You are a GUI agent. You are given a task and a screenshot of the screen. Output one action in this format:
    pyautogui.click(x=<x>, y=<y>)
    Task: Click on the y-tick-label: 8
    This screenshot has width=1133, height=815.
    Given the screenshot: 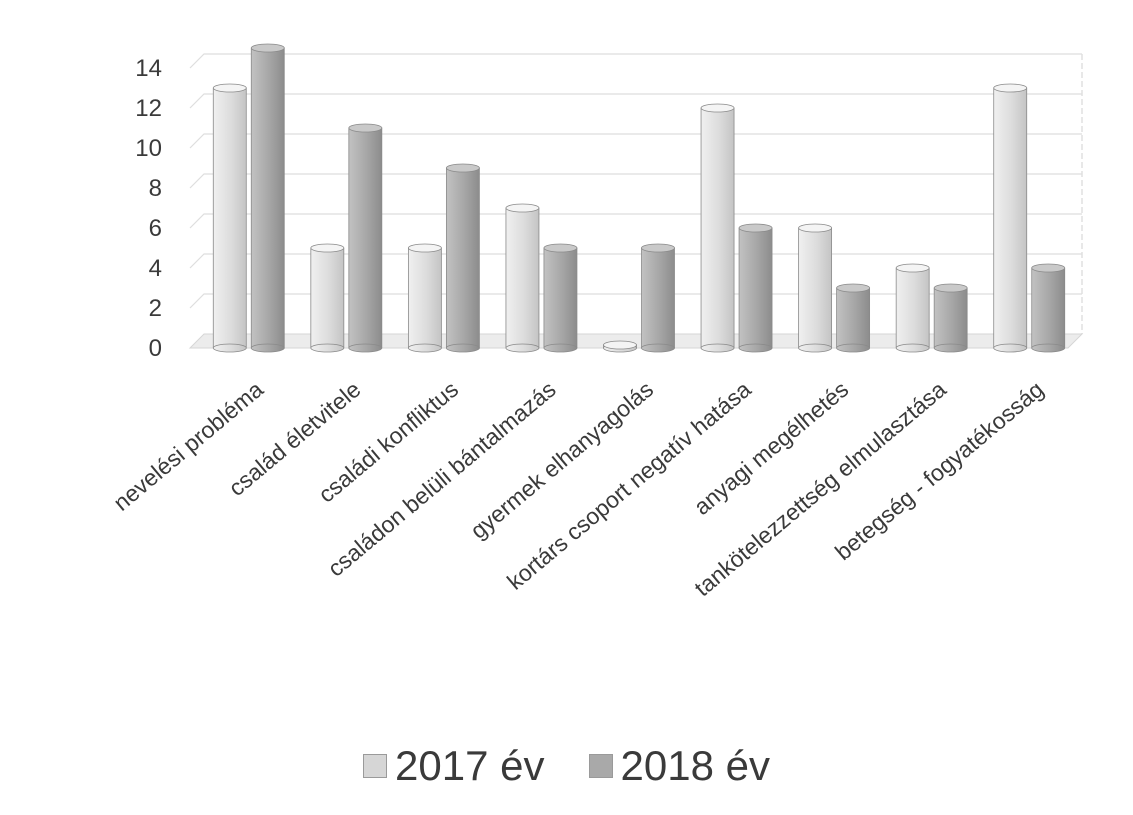 What is the action you would take?
    pyautogui.click(x=155, y=188)
    